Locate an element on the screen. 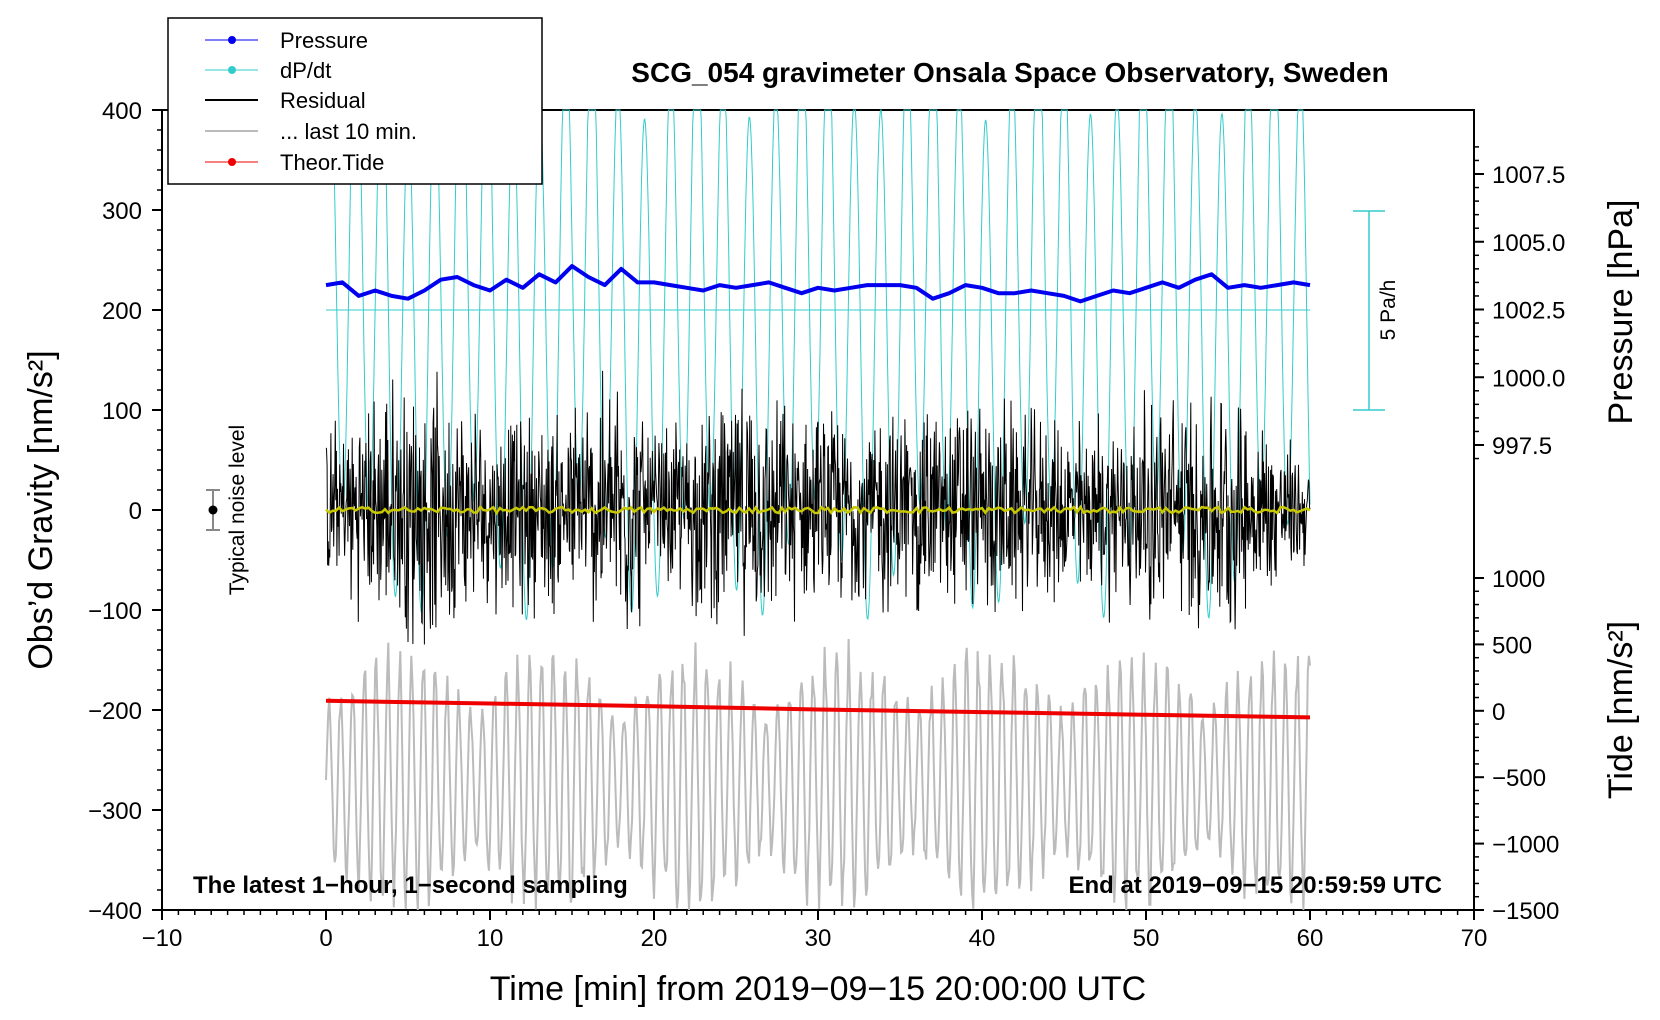 This screenshot has width=1660, height=1020. y-tick-label: 200 is located at coordinates (122, 311).